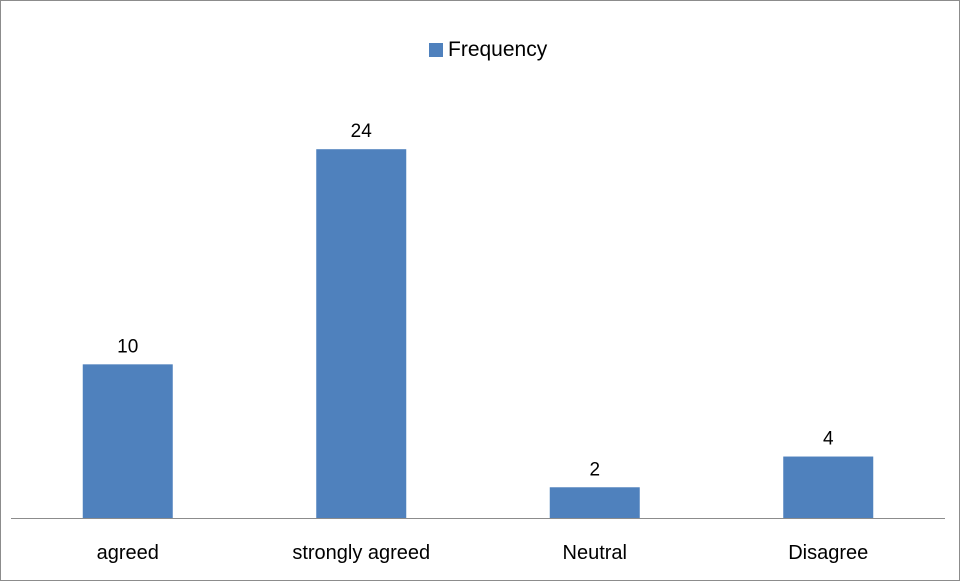  What do you see at coordinates (361, 333) in the screenshot?
I see `bar-strongly-agreed` at bounding box center [361, 333].